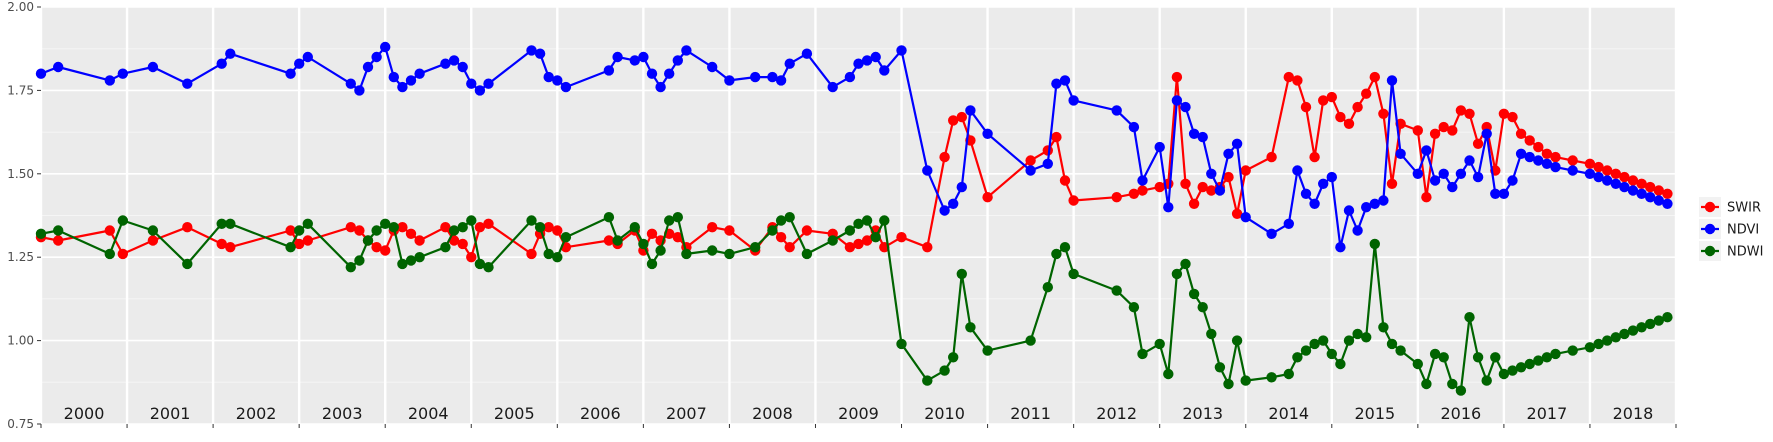  What do you see at coordinates (1374, 413) in the screenshot?
I see `year-label: 2015` at bounding box center [1374, 413].